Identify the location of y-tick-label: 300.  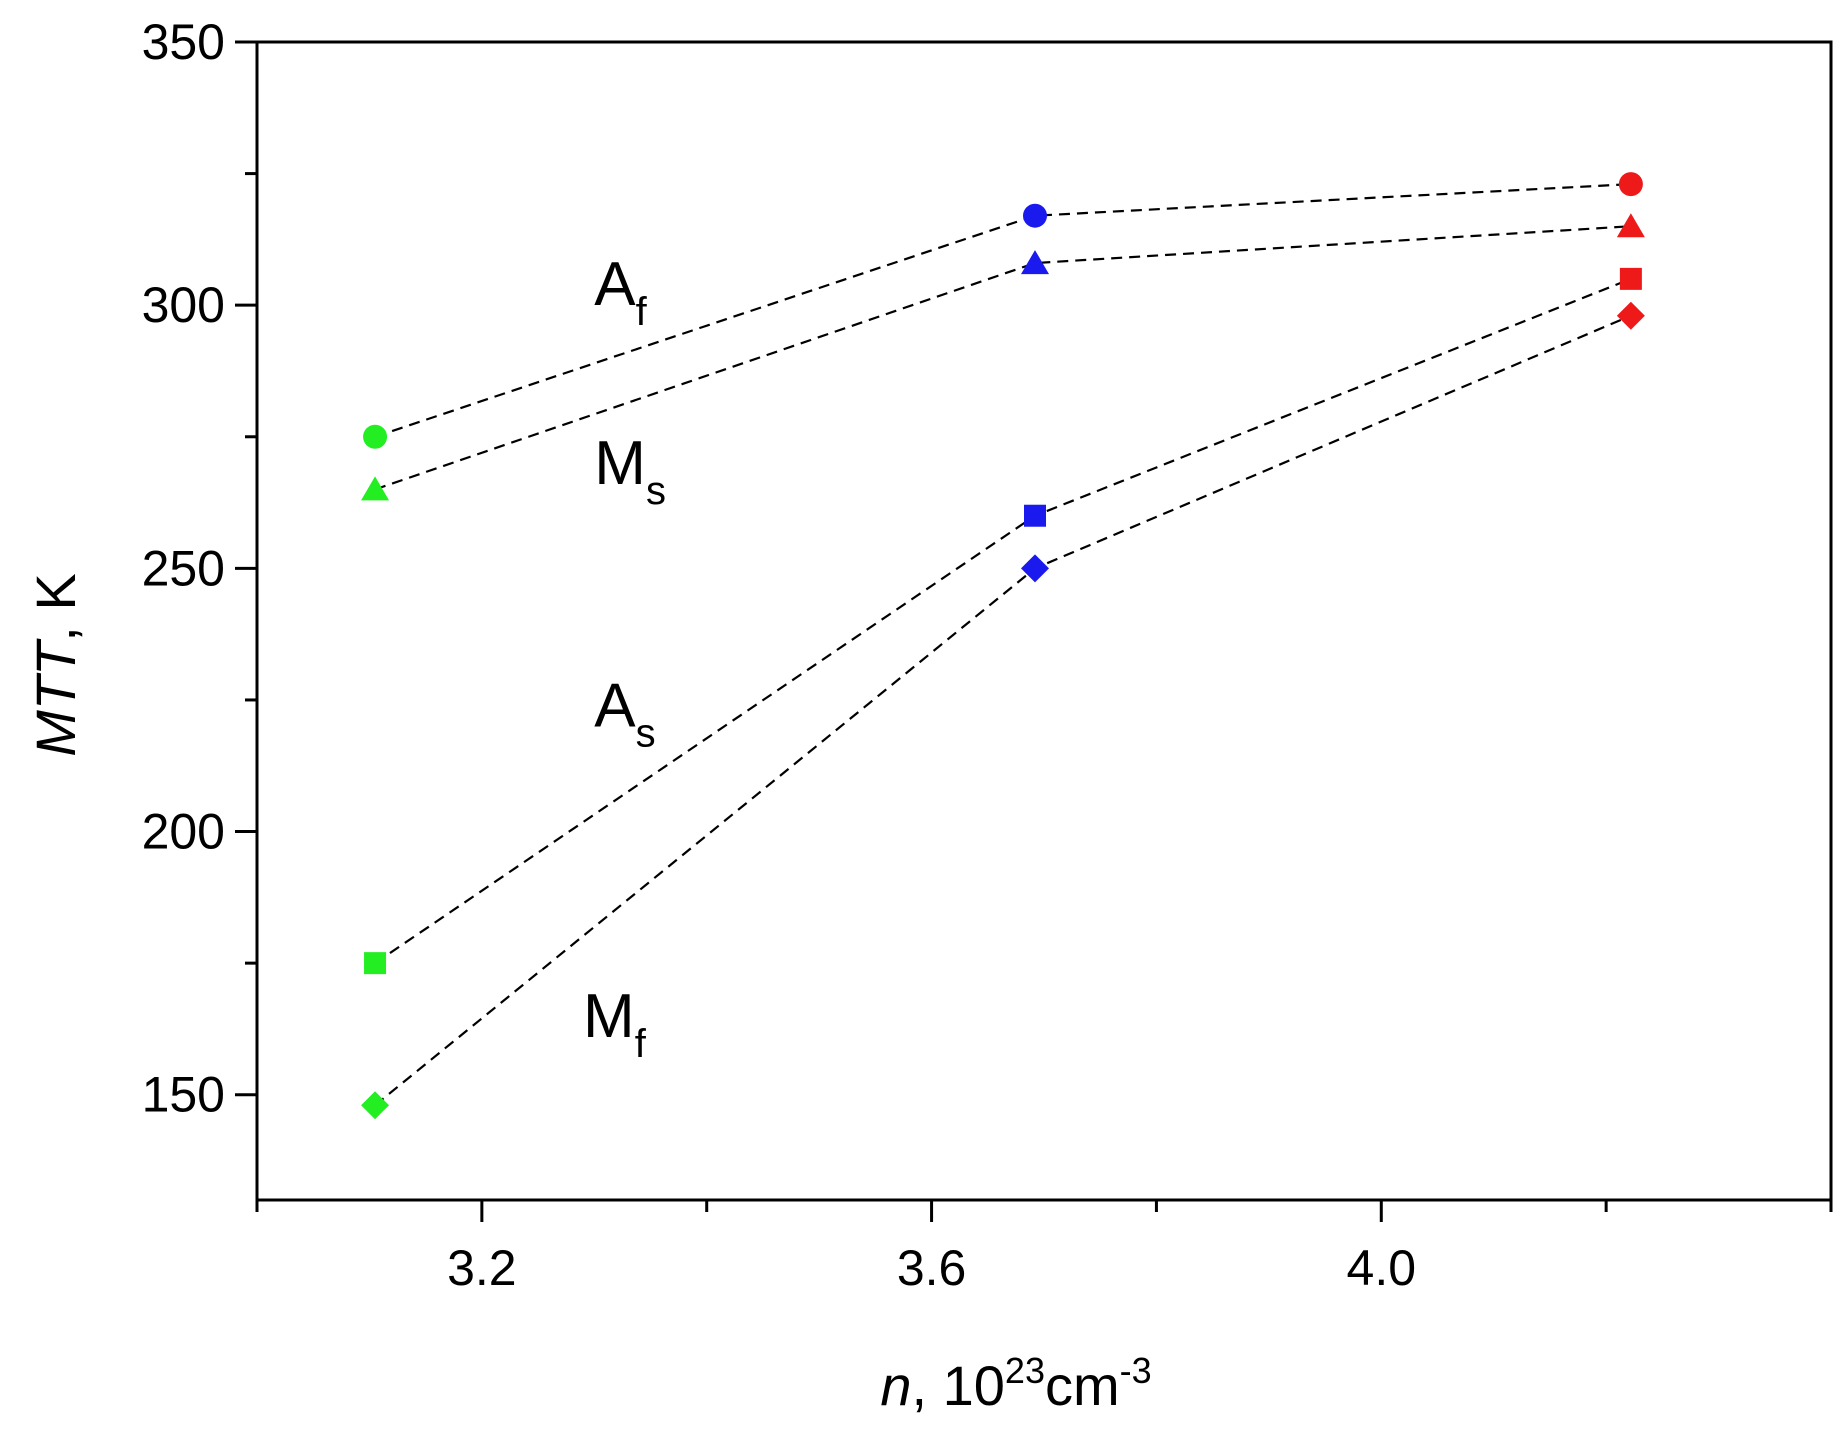
(183, 305).